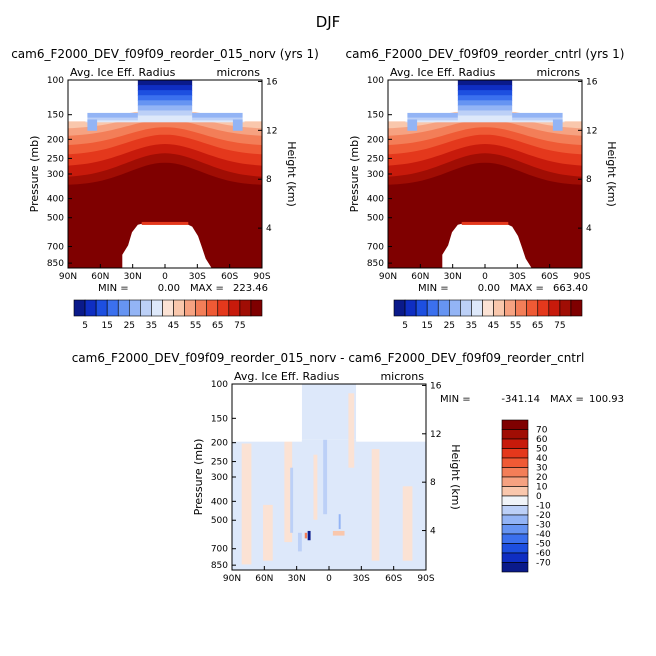 This screenshot has height=656, width=656. I want to click on field-mask, so click(487, 245).